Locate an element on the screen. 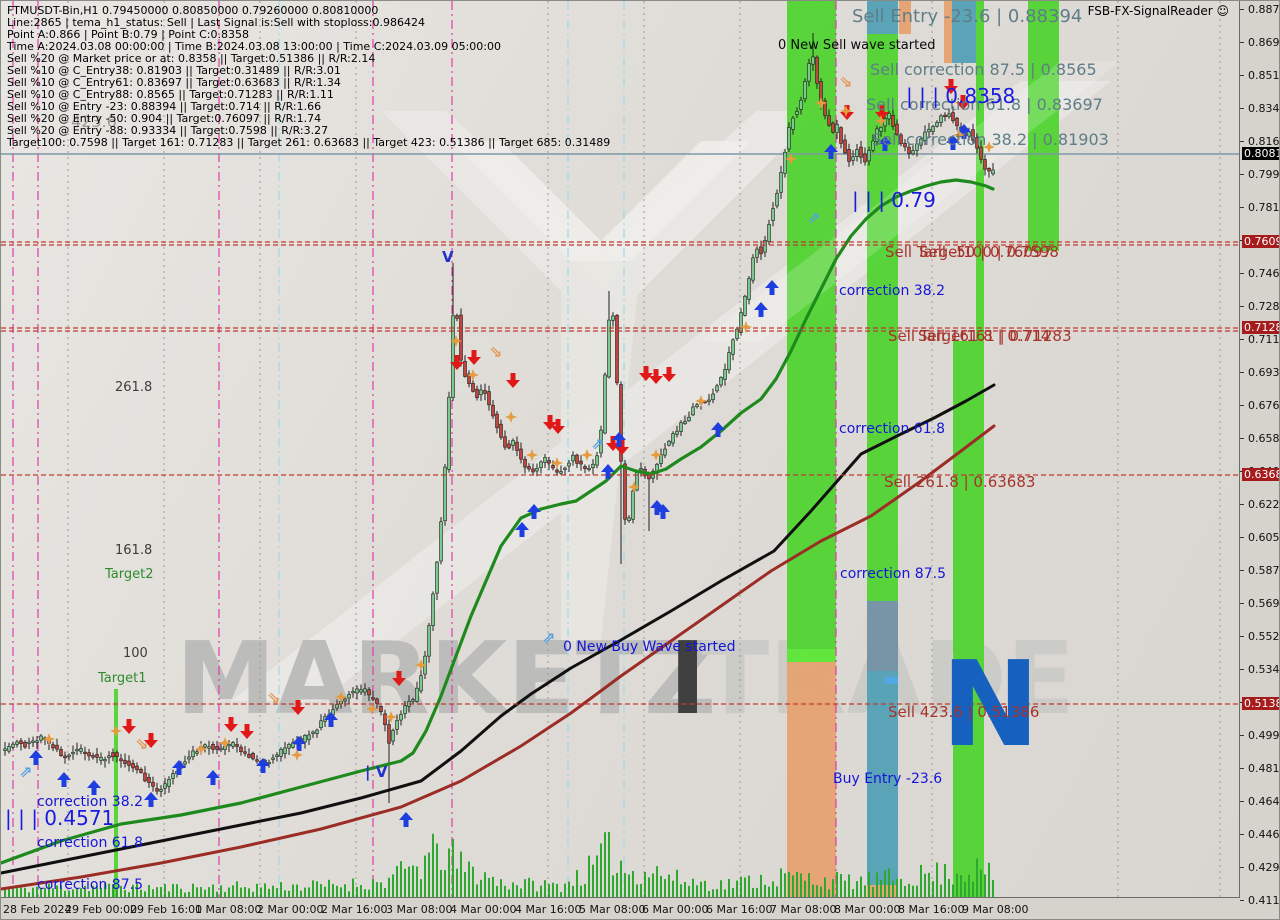 The image size is (1280, 920). chart-annotation: correction 38.2 is located at coordinates (892, 291).